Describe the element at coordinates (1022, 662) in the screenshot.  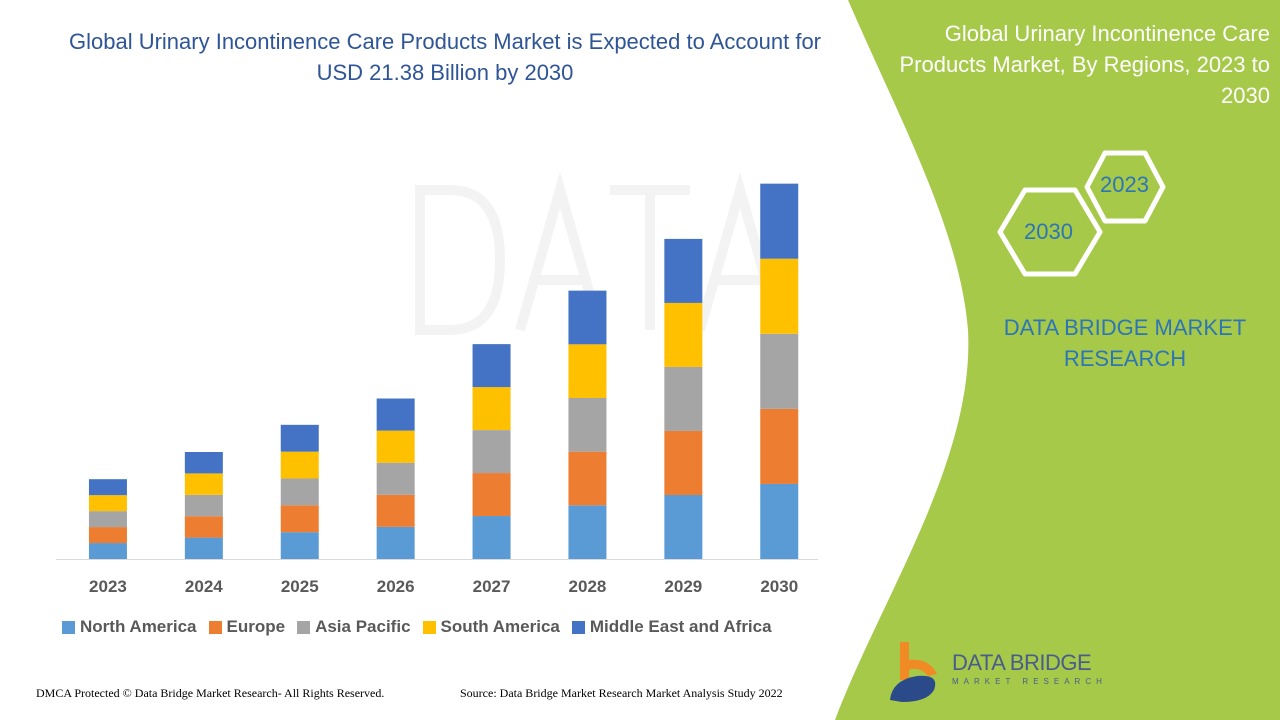
I see `logo-name: DATA BRIDGE` at that location.